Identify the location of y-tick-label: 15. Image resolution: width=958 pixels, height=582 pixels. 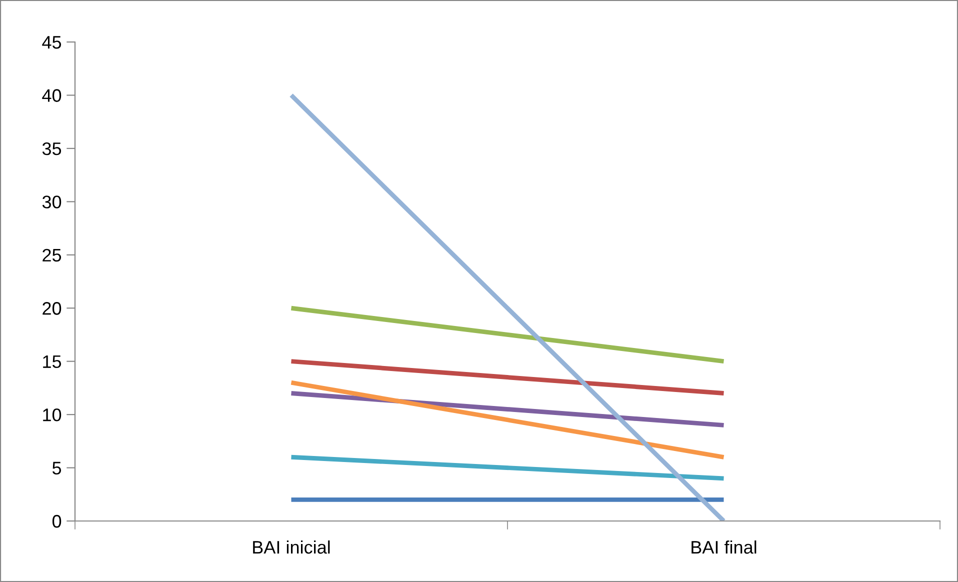
(52, 361).